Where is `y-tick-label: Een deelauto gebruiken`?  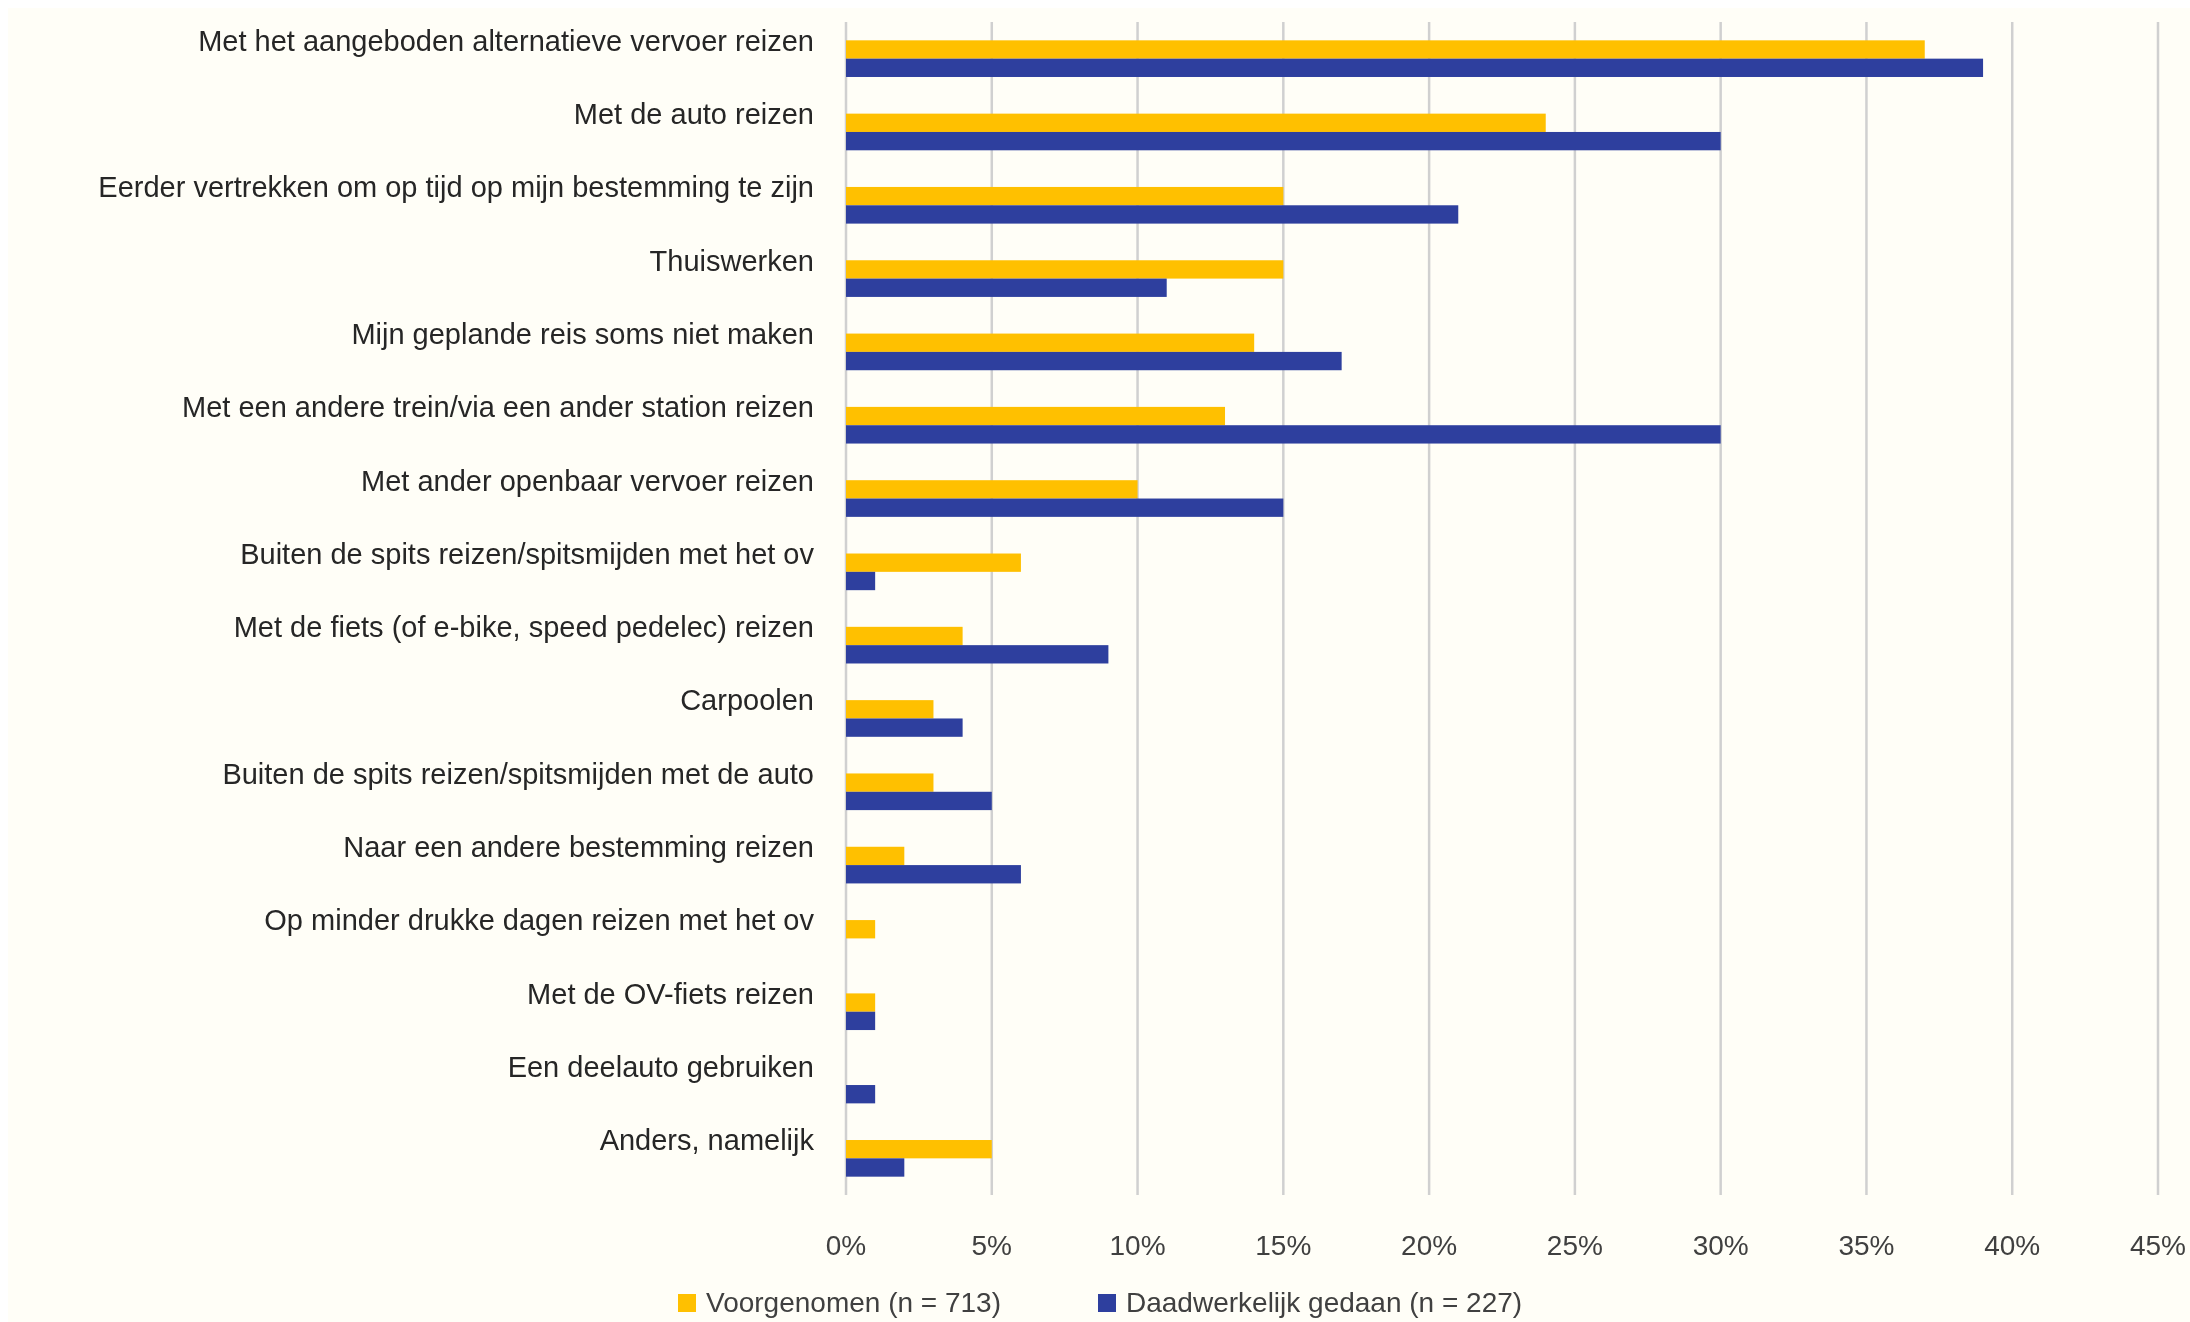 y-tick-label: Een deelauto gebruiken is located at coordinates (660, 1067).